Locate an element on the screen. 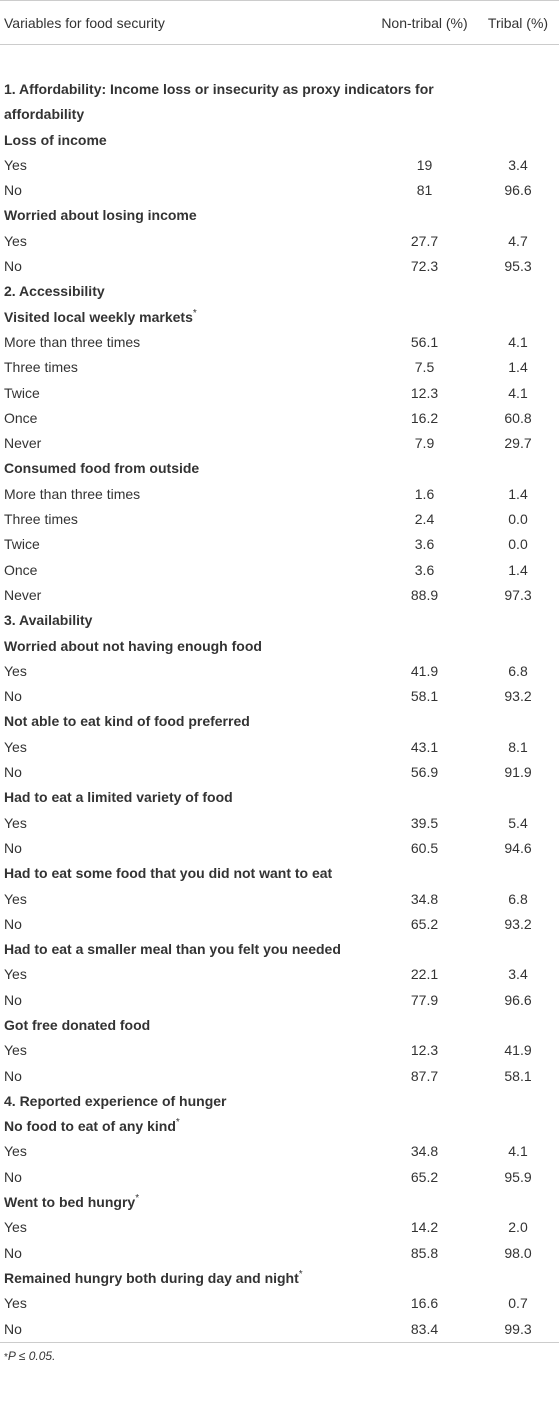 The width and height of the screenshot is (559, 1419). subheading: Not able to eat kind of food preferred is located at coordinates (186, 721).